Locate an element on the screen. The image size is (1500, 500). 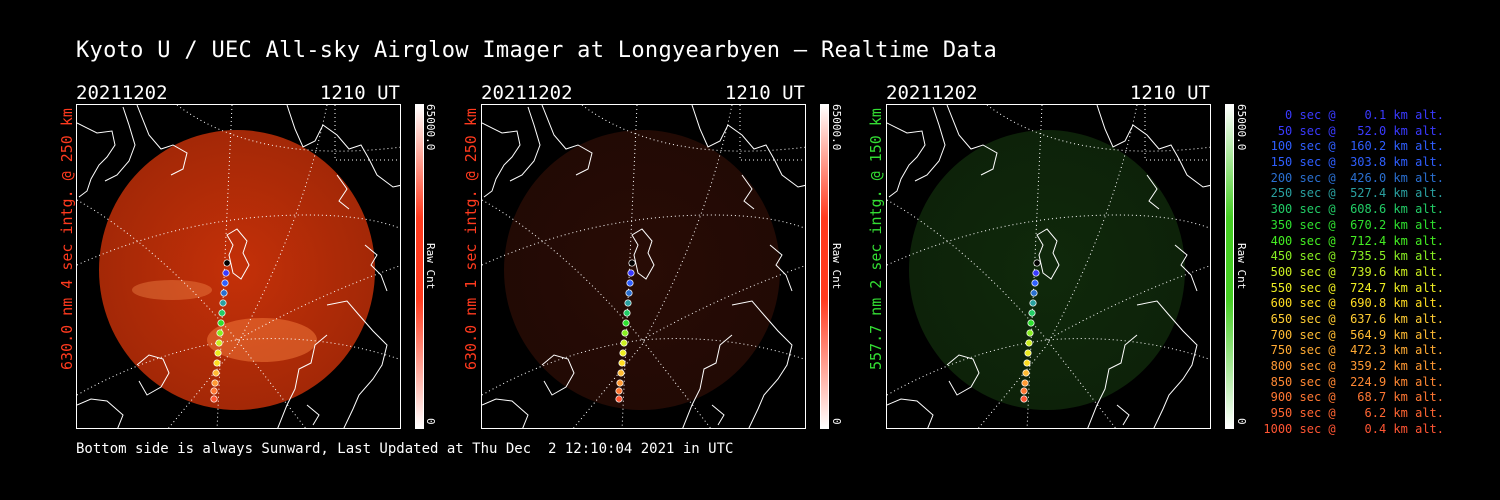
panel-3-colorbar-min: 0 is located at coordinates (1241, 421).